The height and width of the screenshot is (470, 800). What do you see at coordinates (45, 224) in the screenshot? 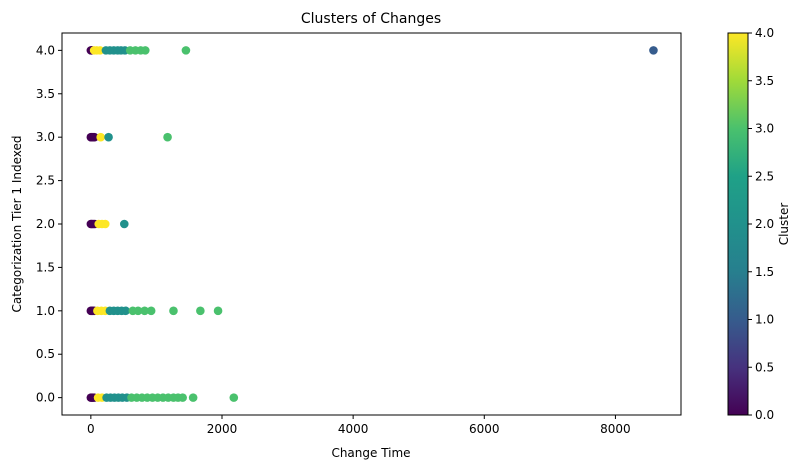
I see `y-tick-label: 2.0` at bounding box center [45, 224].